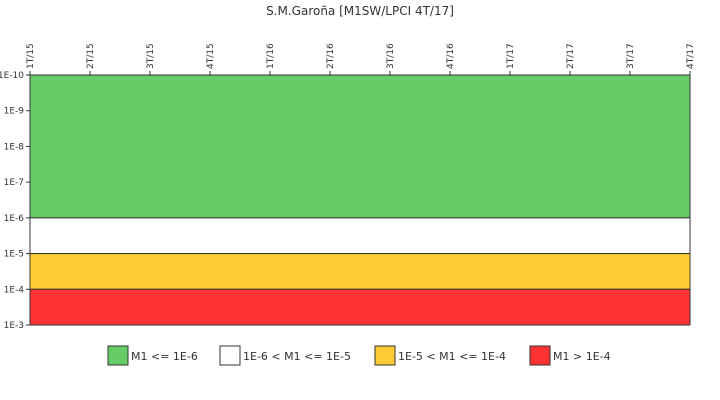  What do you see at coordinates (511, 56) in the screenshot?
I see `x-tick-label: 1T/17` at bounding box center [511, 56].